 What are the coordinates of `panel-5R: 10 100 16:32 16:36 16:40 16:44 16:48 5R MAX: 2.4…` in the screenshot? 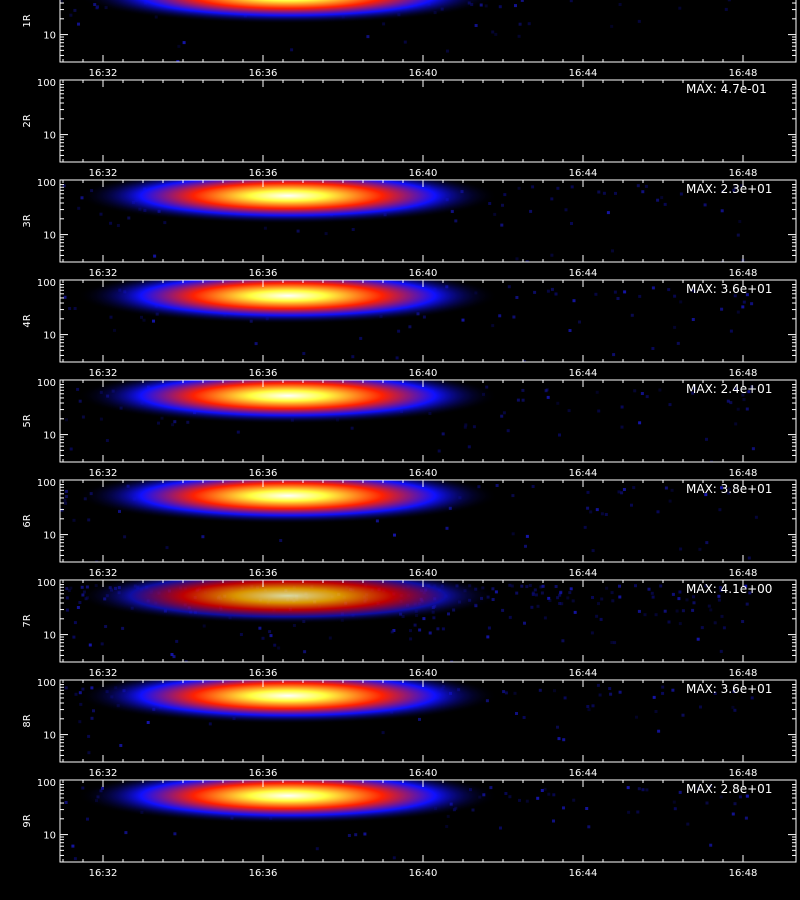 It's located at (409, 428).